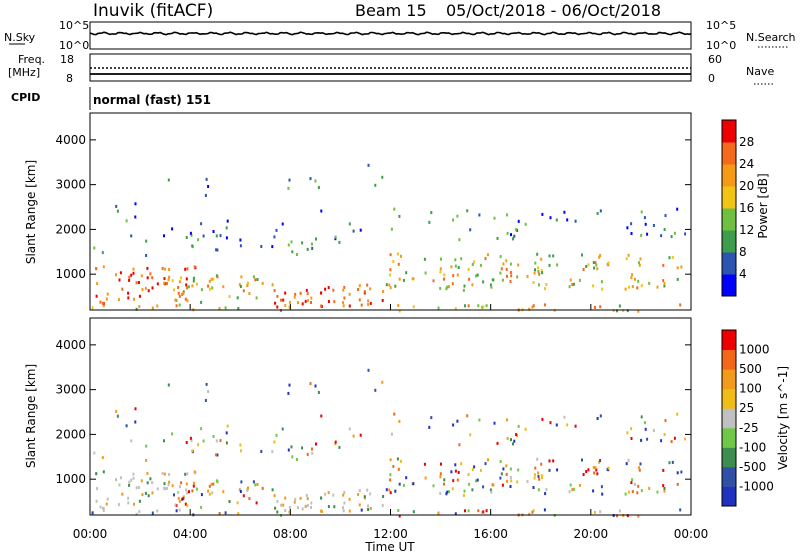 Image resolution: width=800 pixels, height=554 pixels. Describe the element at coordinates (746, 208) in the screenshot. I see `colorbar-tick-label: 16` at that location.